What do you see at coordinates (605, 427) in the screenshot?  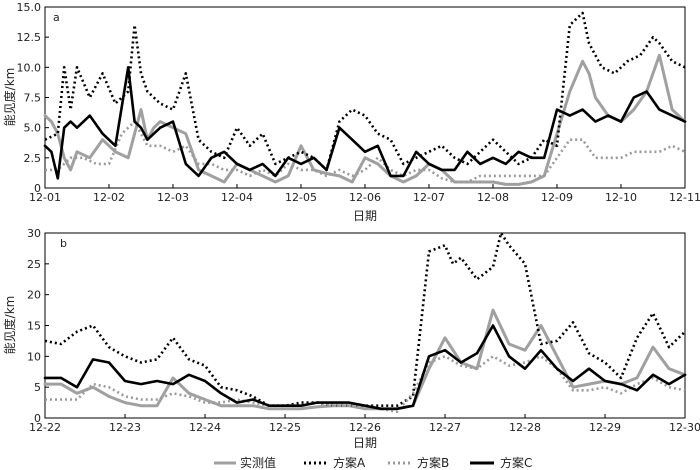 I see `panel-b-x-tick-label: 12-29` at bounding box center [605, 427].